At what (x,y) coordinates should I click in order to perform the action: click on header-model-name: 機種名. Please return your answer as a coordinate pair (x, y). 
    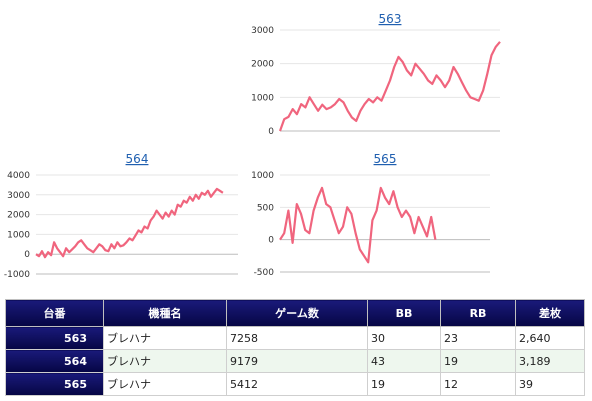
    Looking at the image, I should click on (165, 313).